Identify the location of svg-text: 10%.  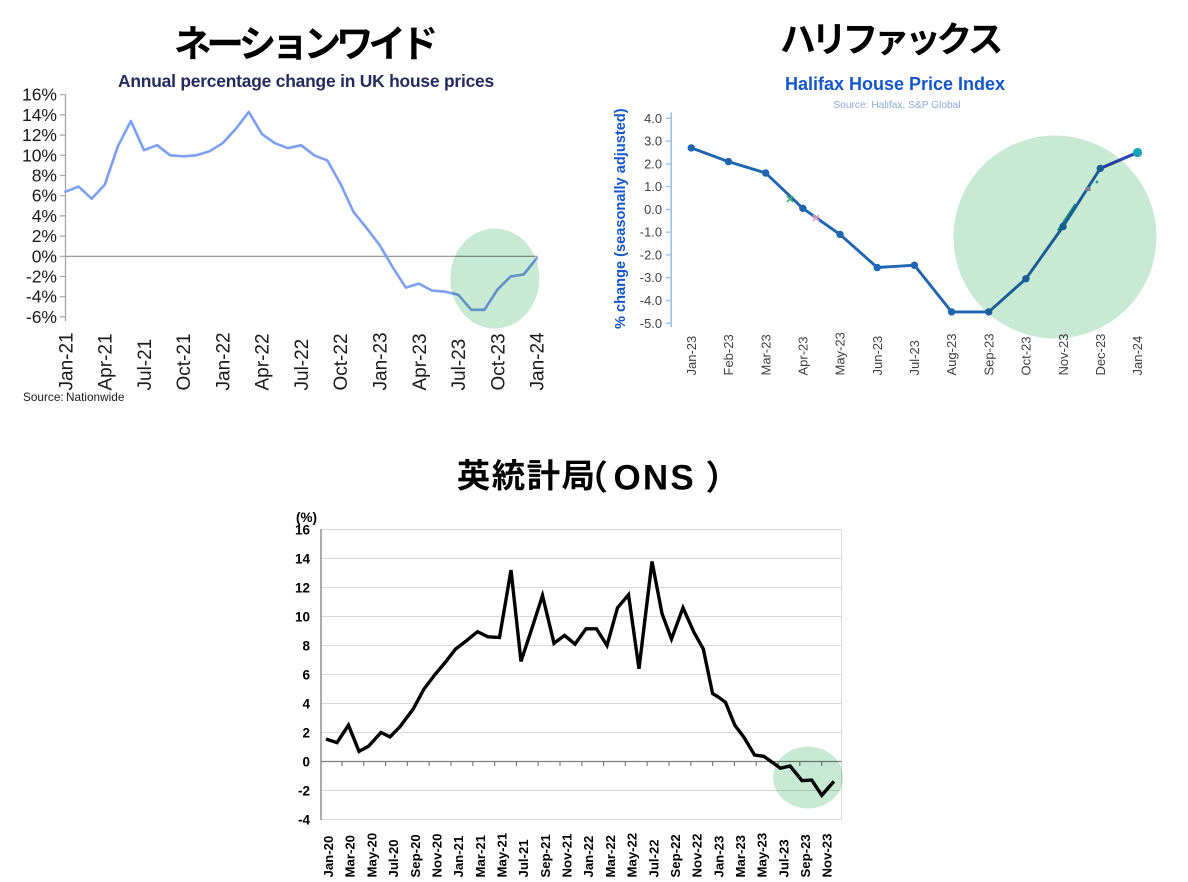
(39, 155).